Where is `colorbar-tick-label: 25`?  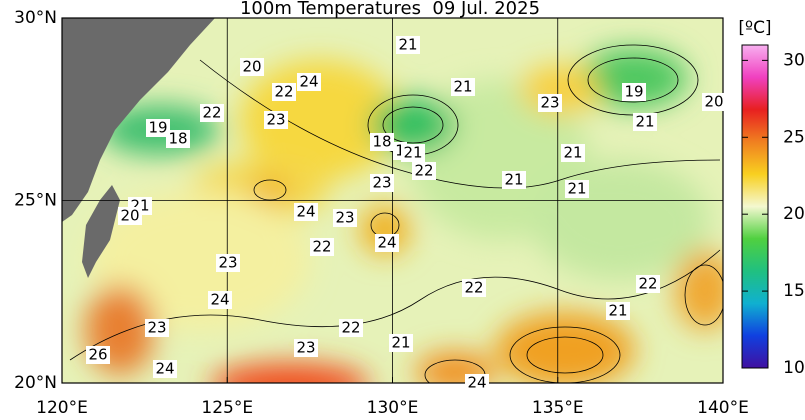 colorbar-tick-label: 25 is located at coordinates (794, 137).